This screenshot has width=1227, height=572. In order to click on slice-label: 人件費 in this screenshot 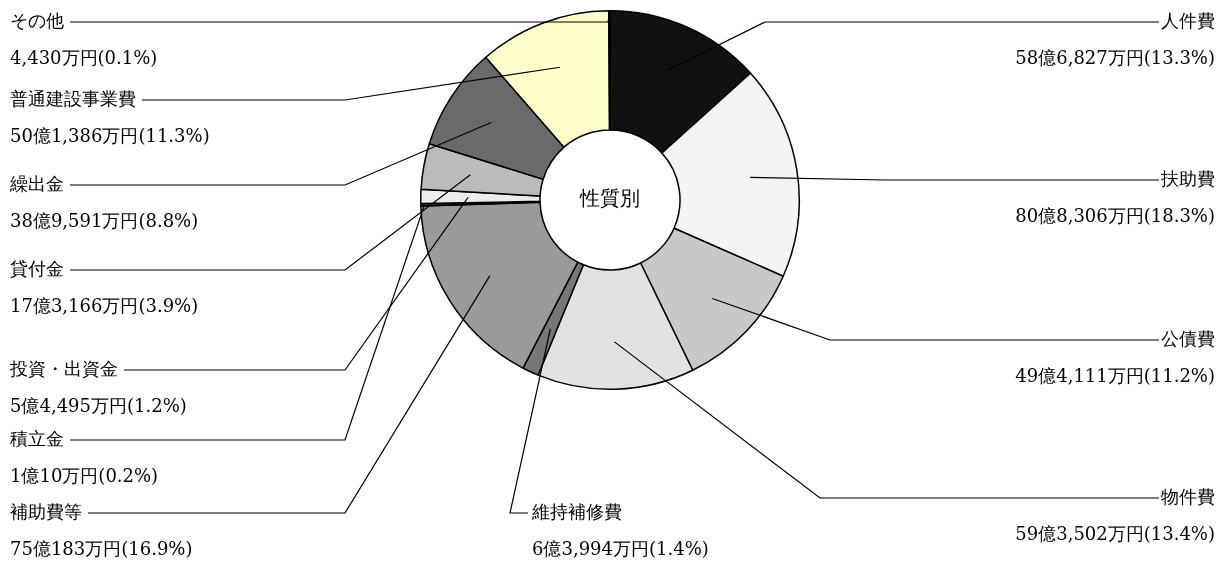, I will do `click(1188, 20)`.